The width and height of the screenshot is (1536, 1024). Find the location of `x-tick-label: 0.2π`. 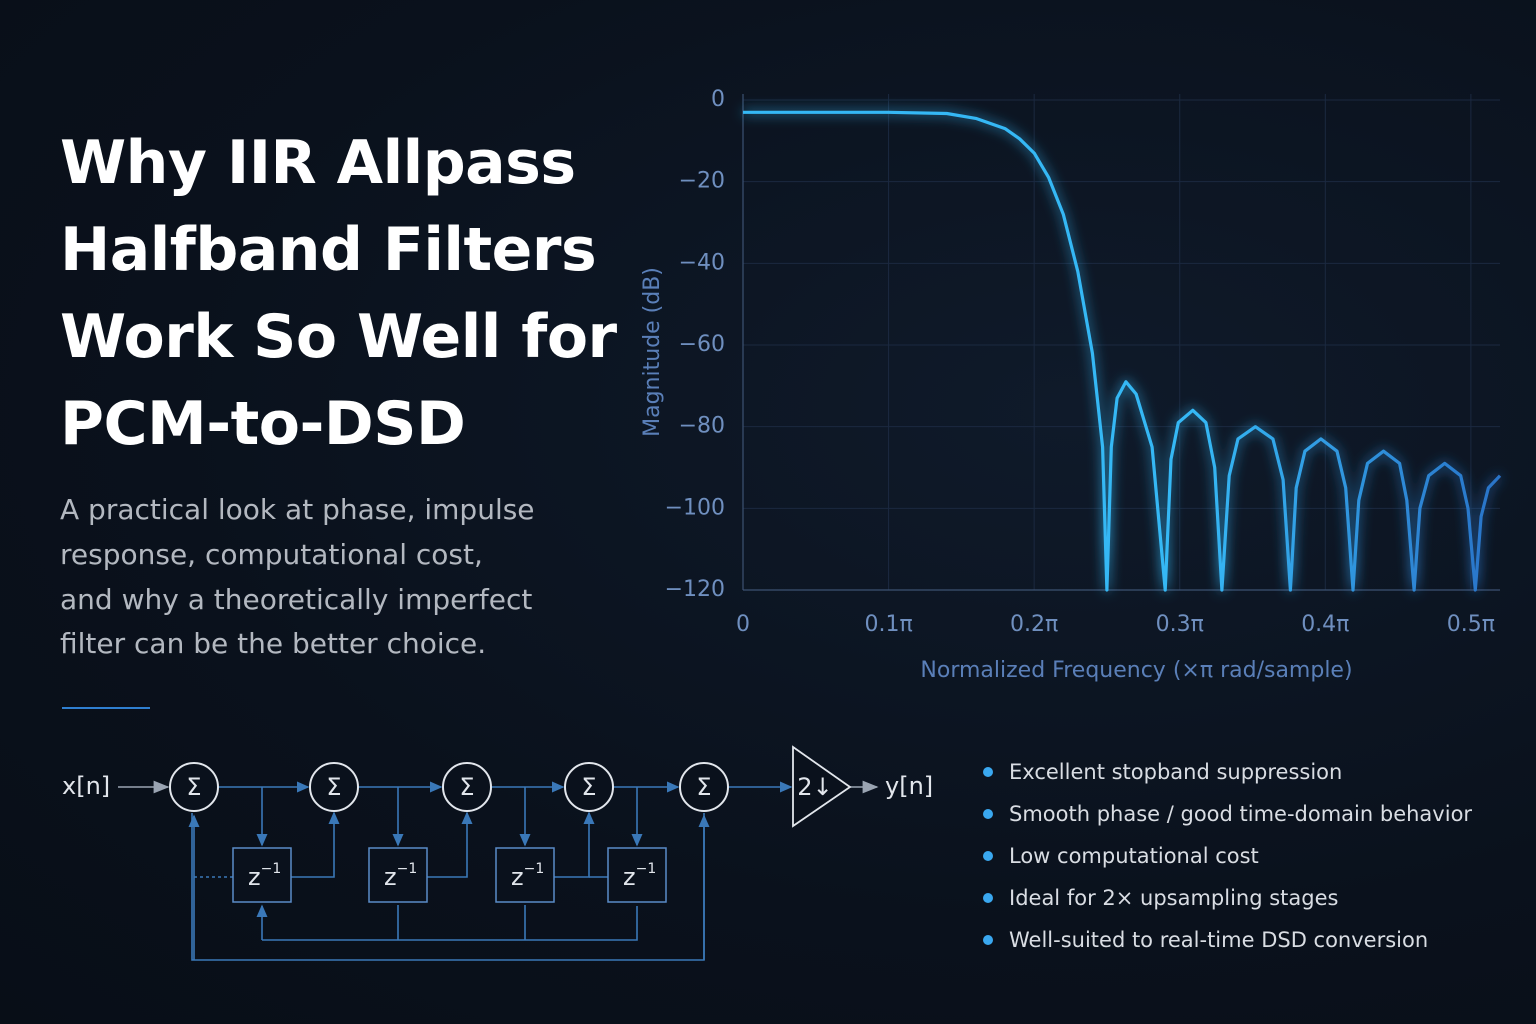

x-tick-label: 0.2π is located at coordinates (1034, 624).